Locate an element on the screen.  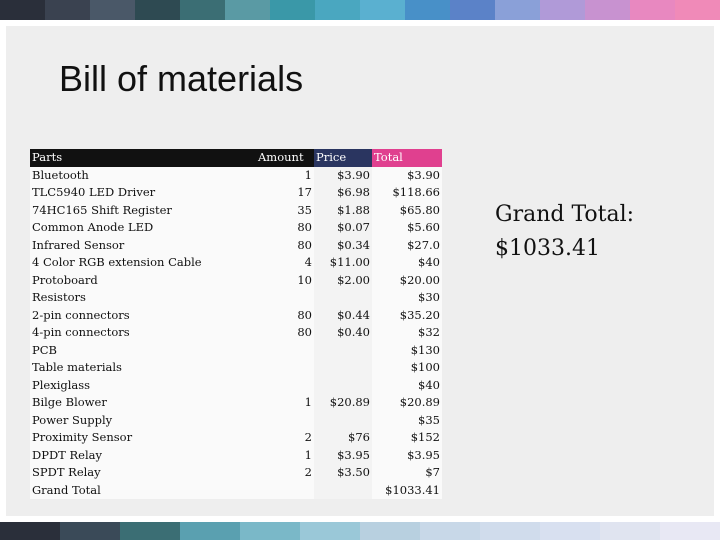
part-cell: Grand Total is located at coordinates (143, 490).